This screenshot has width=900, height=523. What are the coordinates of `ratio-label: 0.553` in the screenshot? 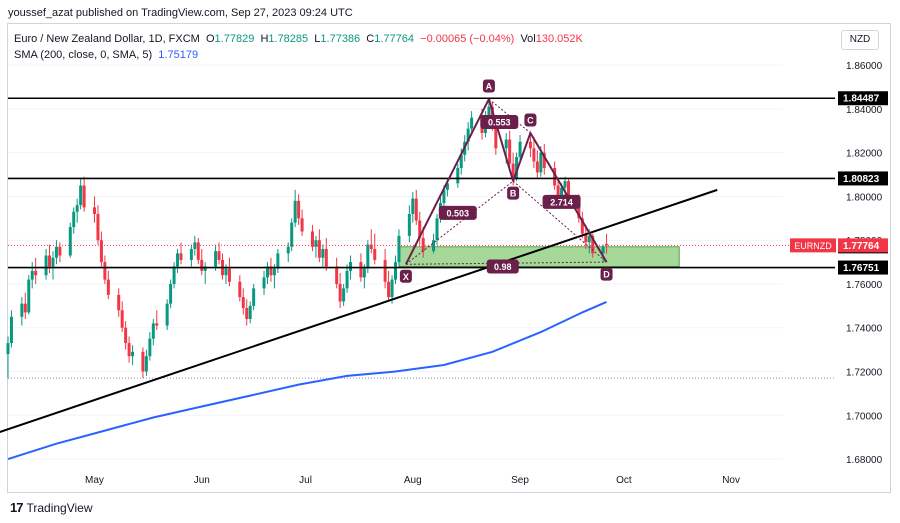 It's located at (499, 123).